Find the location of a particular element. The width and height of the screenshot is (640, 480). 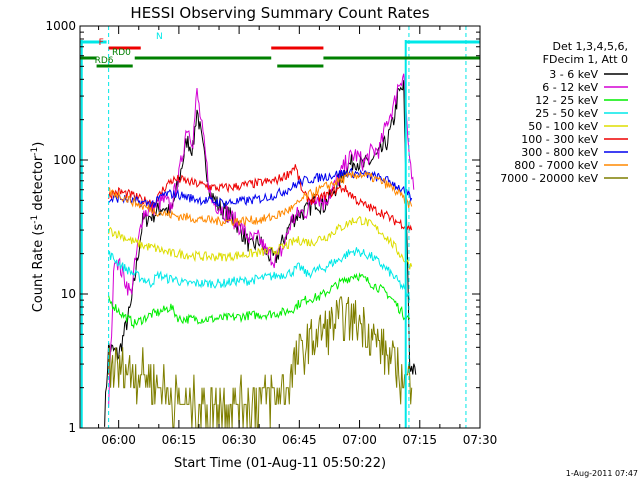

y-axis-label: Count Rate (s-1 detector-1) is located at coordinates (38, 227).